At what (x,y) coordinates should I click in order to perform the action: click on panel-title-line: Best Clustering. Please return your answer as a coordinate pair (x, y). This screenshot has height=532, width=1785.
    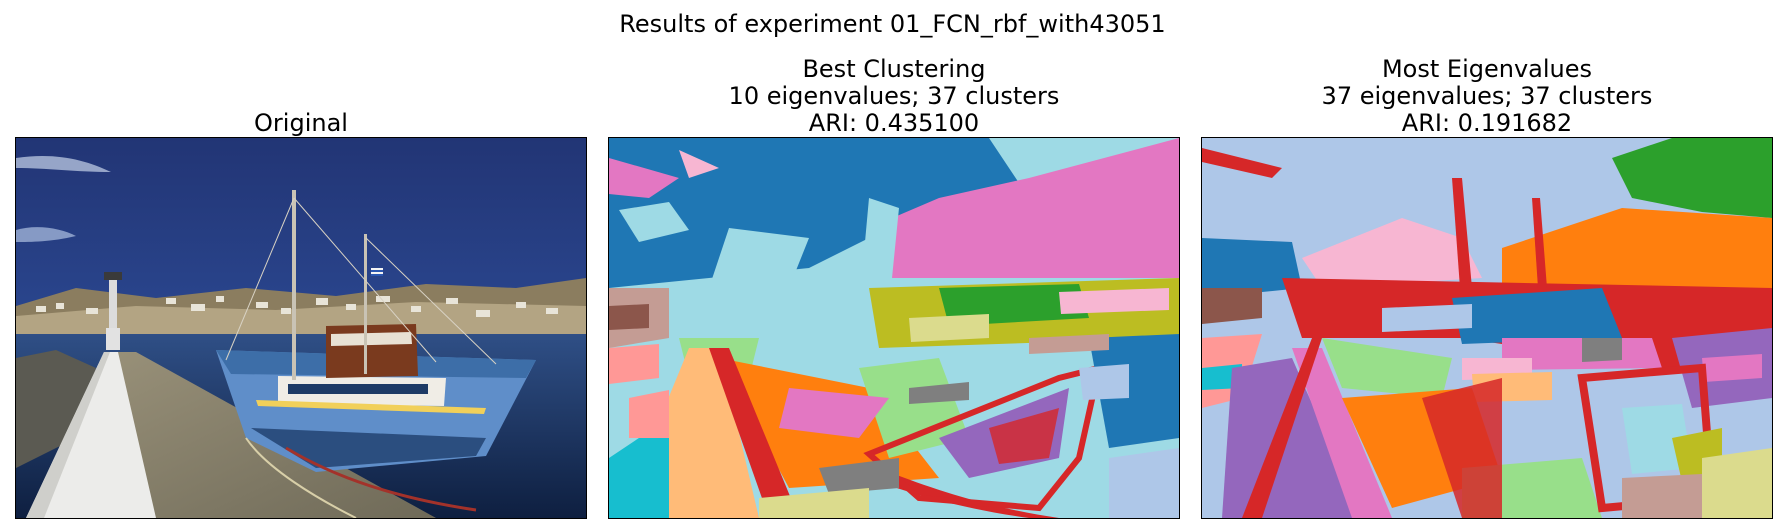
    Looking at the image, I should click on (894, 69).